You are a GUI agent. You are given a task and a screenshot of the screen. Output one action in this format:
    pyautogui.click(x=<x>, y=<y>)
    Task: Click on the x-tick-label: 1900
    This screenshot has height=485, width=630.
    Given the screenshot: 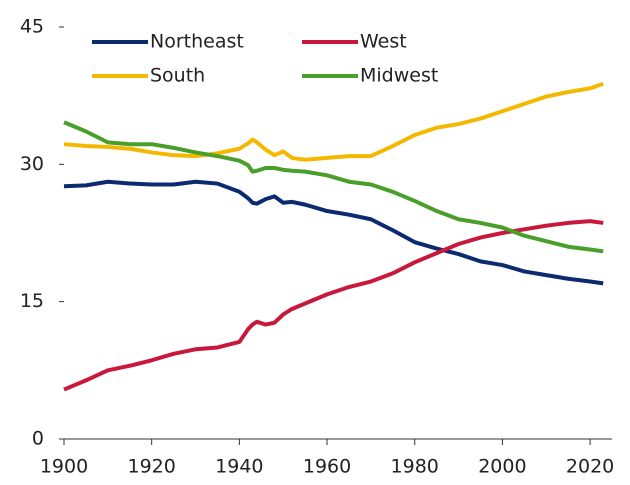 What is the action you would take?
    pyautogui.click(x=64, y=467)
    